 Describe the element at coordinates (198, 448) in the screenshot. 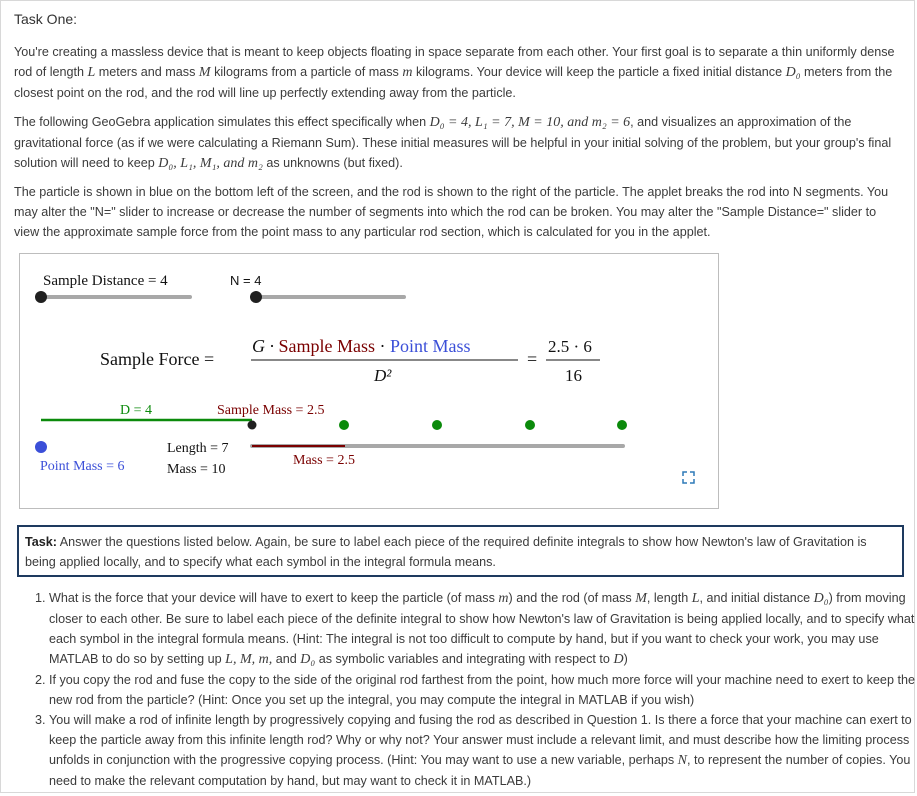

I see `length-label: Length = 7` at that location.